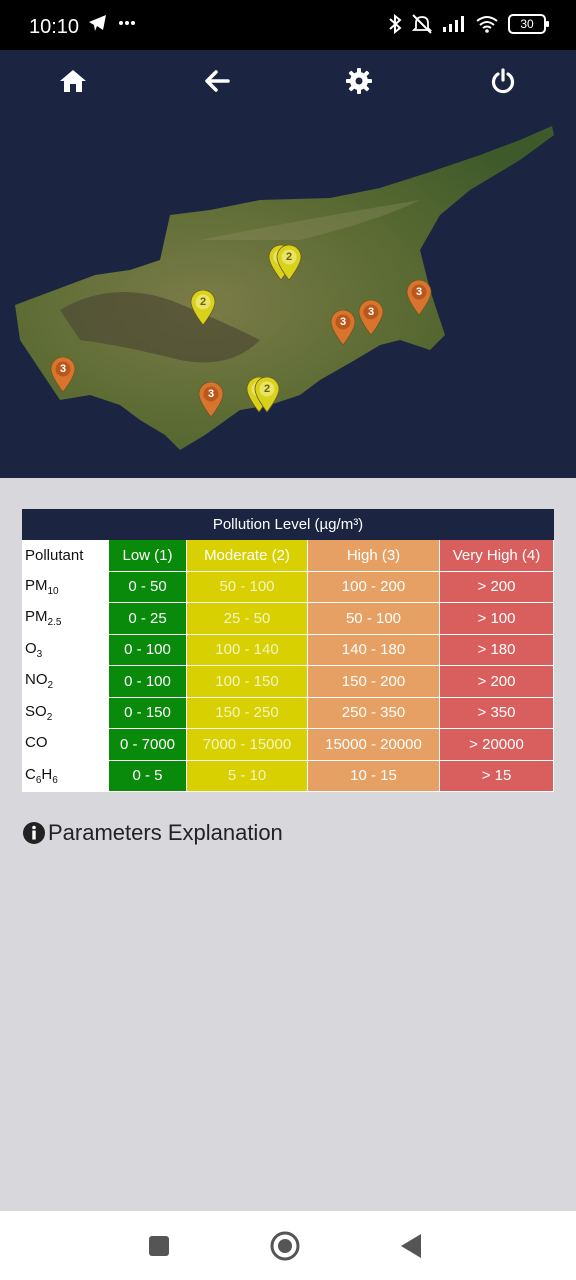 The width and height of the screenshot is (576, 1280). What do you see at coordinates (373, 618) in the screenshot?
I see `high-range-cell: 50 - 100` at bounding box center [373, 618].